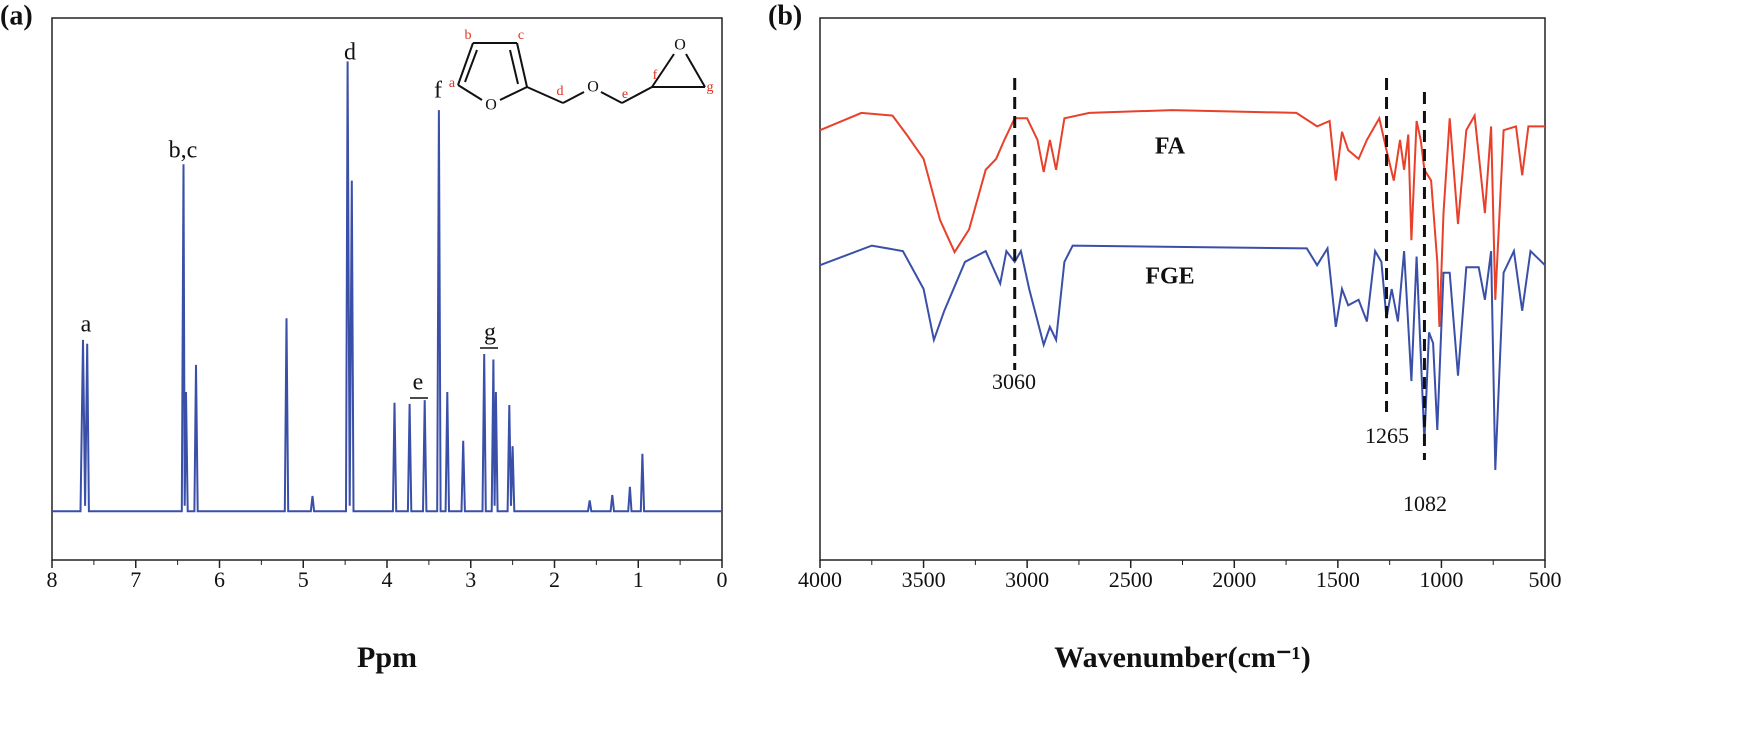 The image size is (1750, 729). Describe the element at coordinates (183, 151) in the screenshot. I see `peak-label: b,c` at that location.